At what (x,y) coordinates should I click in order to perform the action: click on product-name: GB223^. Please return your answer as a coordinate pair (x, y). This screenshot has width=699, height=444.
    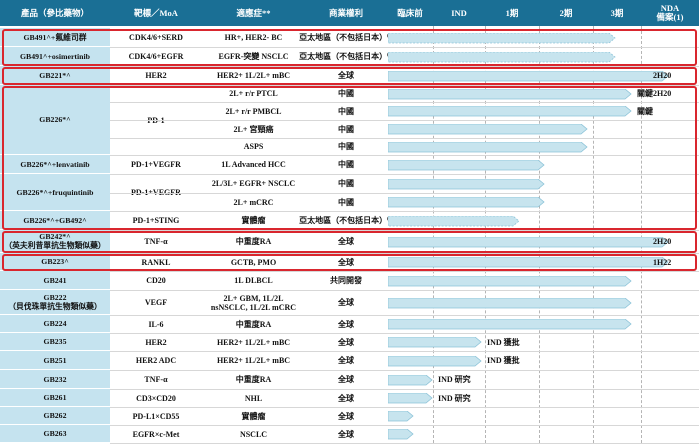
    Looking at the image, I should click on (55, 261).